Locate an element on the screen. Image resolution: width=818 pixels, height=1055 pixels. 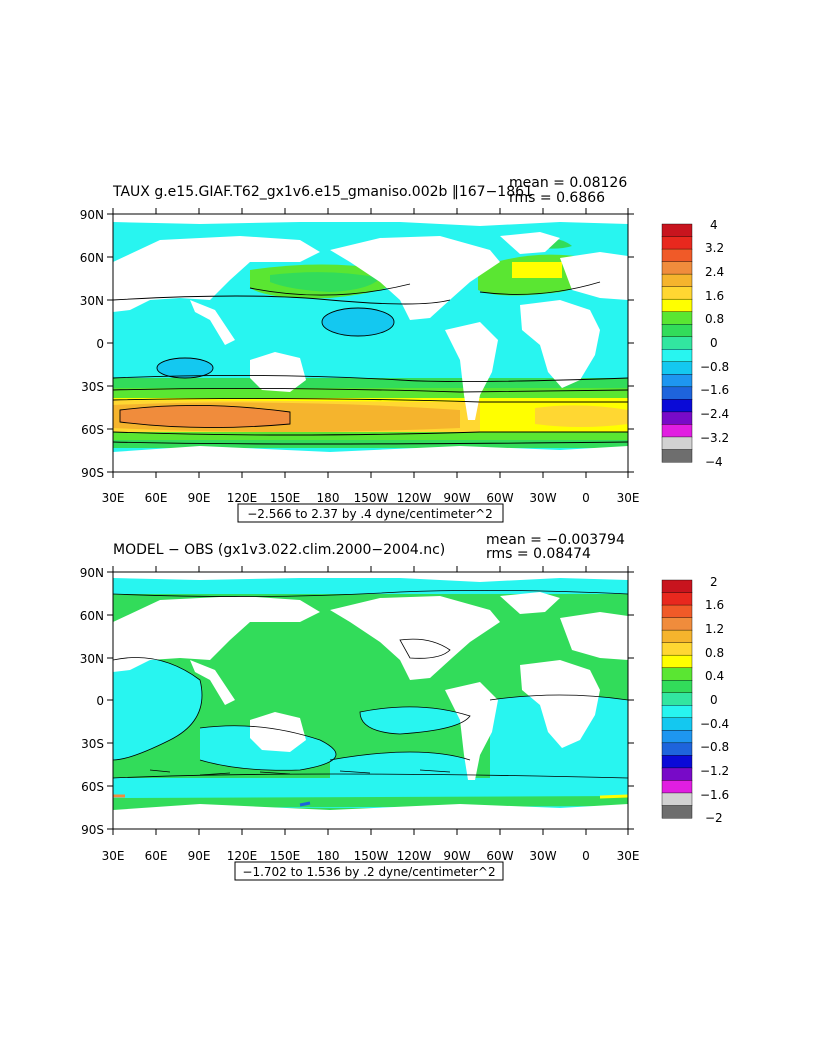
lat-label: 30N is located at coordinates (92, 659).